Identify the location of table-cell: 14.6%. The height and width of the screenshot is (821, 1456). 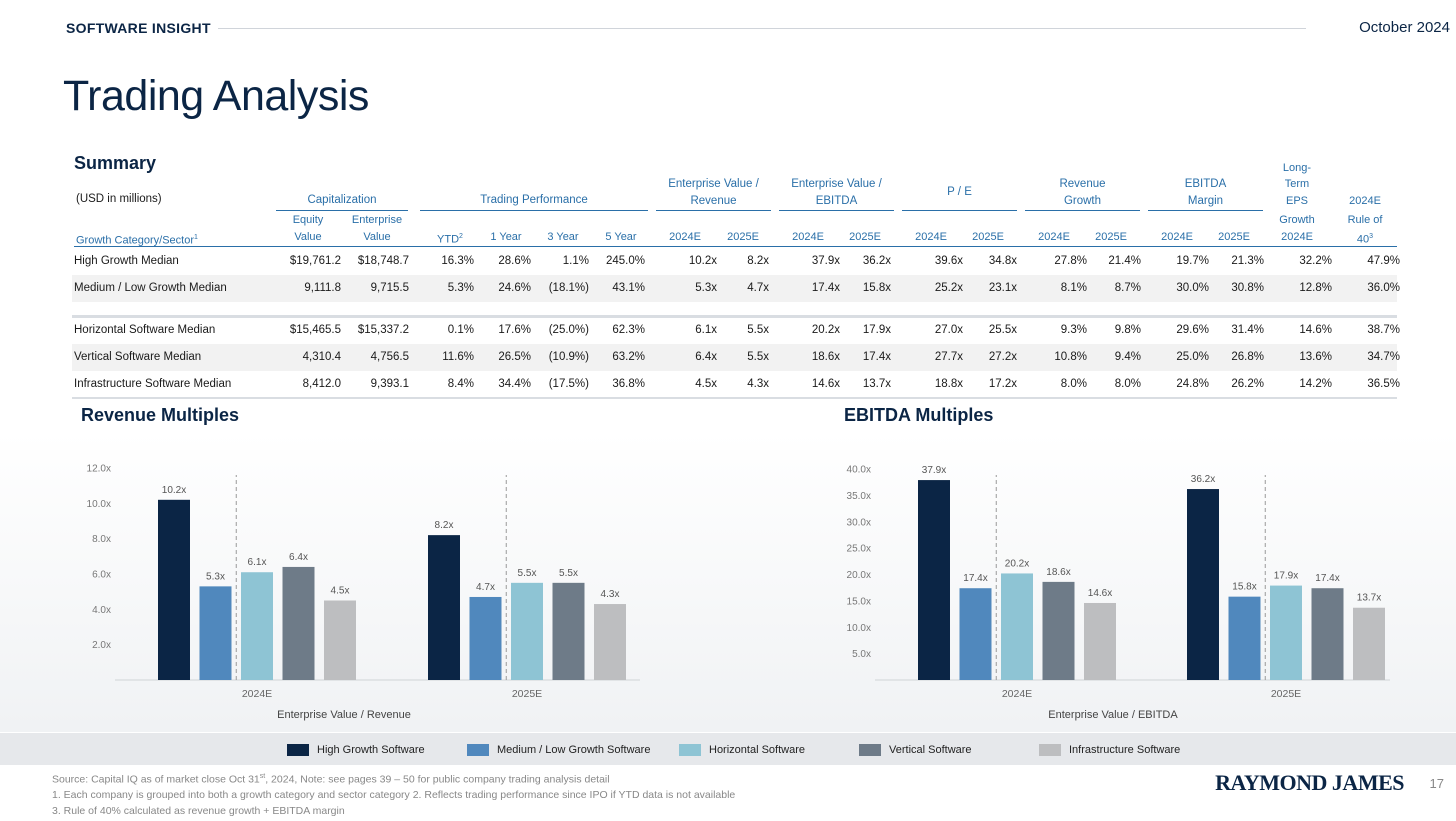
(1315, 330).